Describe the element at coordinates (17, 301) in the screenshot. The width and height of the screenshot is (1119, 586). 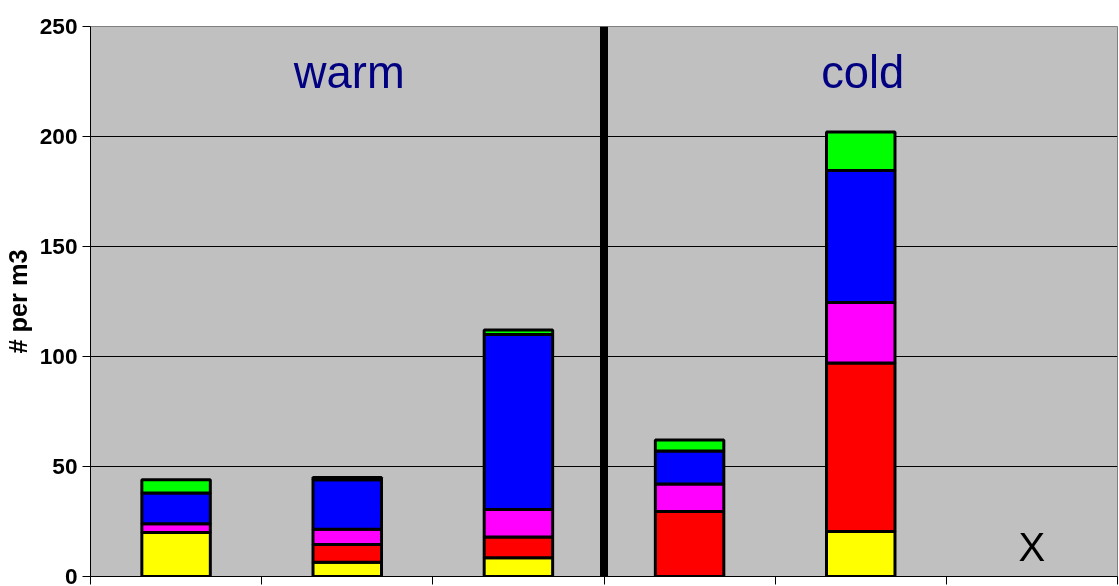
I see `y-axis-title: # per m3` at that location.